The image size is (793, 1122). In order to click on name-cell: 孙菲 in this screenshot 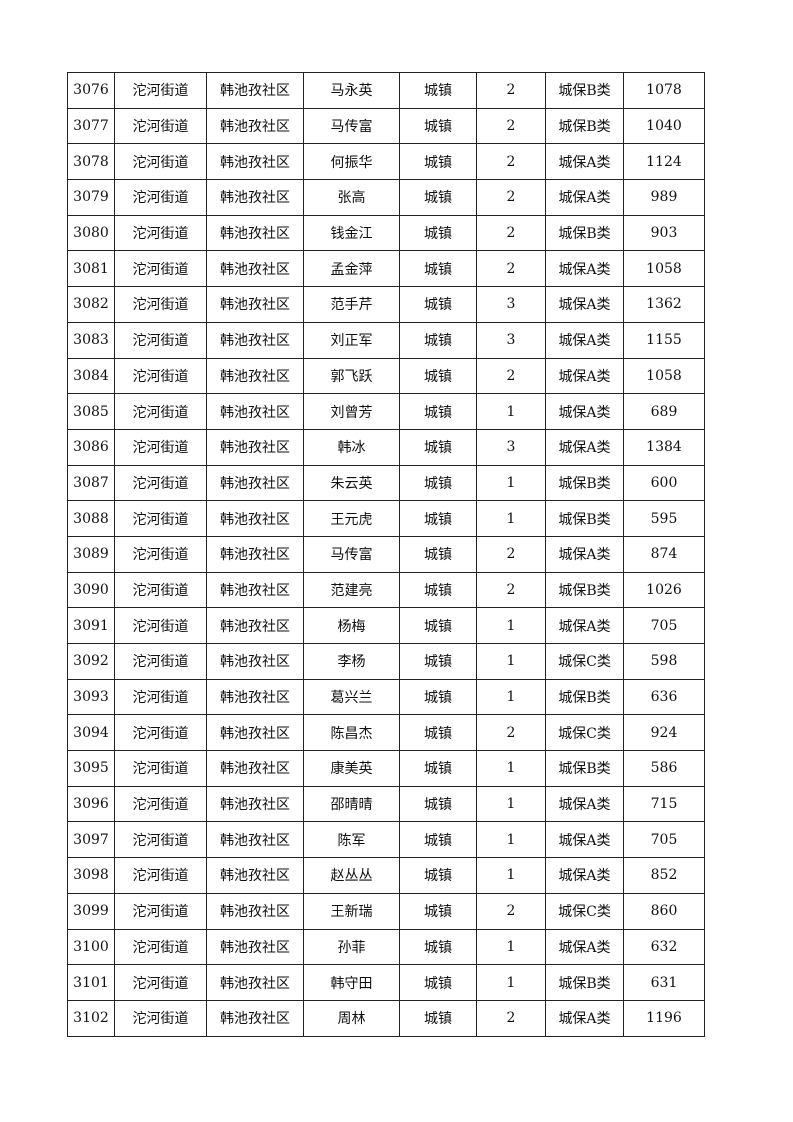, I will do `click(351, 947)`.